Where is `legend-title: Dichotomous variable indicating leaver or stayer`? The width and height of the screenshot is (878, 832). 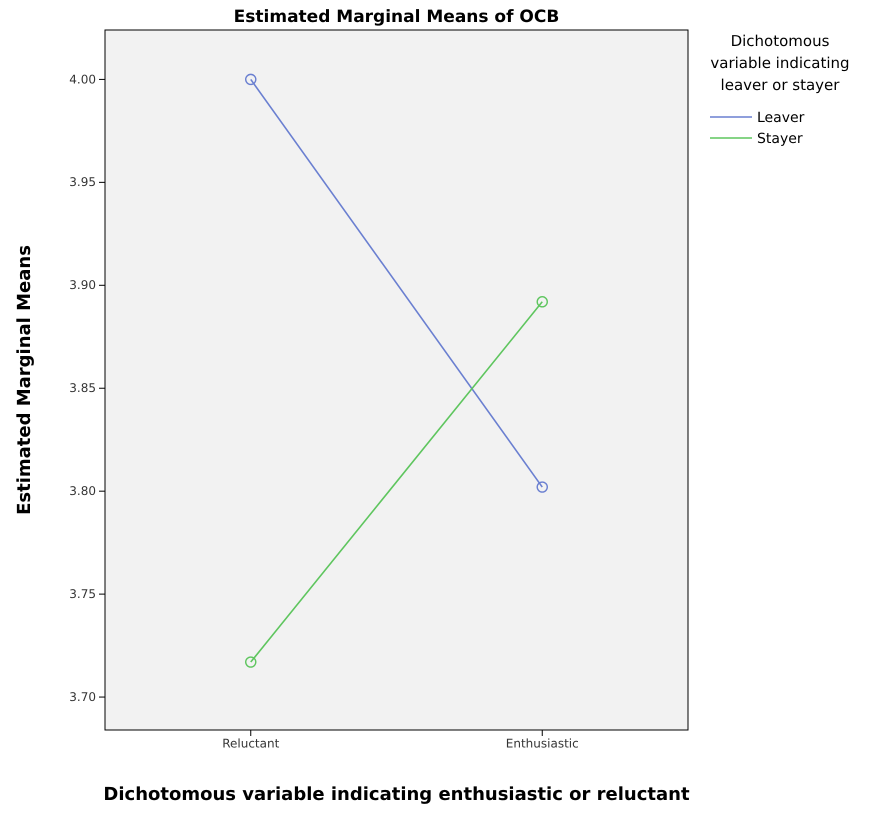
legend-title: Dichotomous variable indicating leaver or stayer is located at coordinates (780, 63).